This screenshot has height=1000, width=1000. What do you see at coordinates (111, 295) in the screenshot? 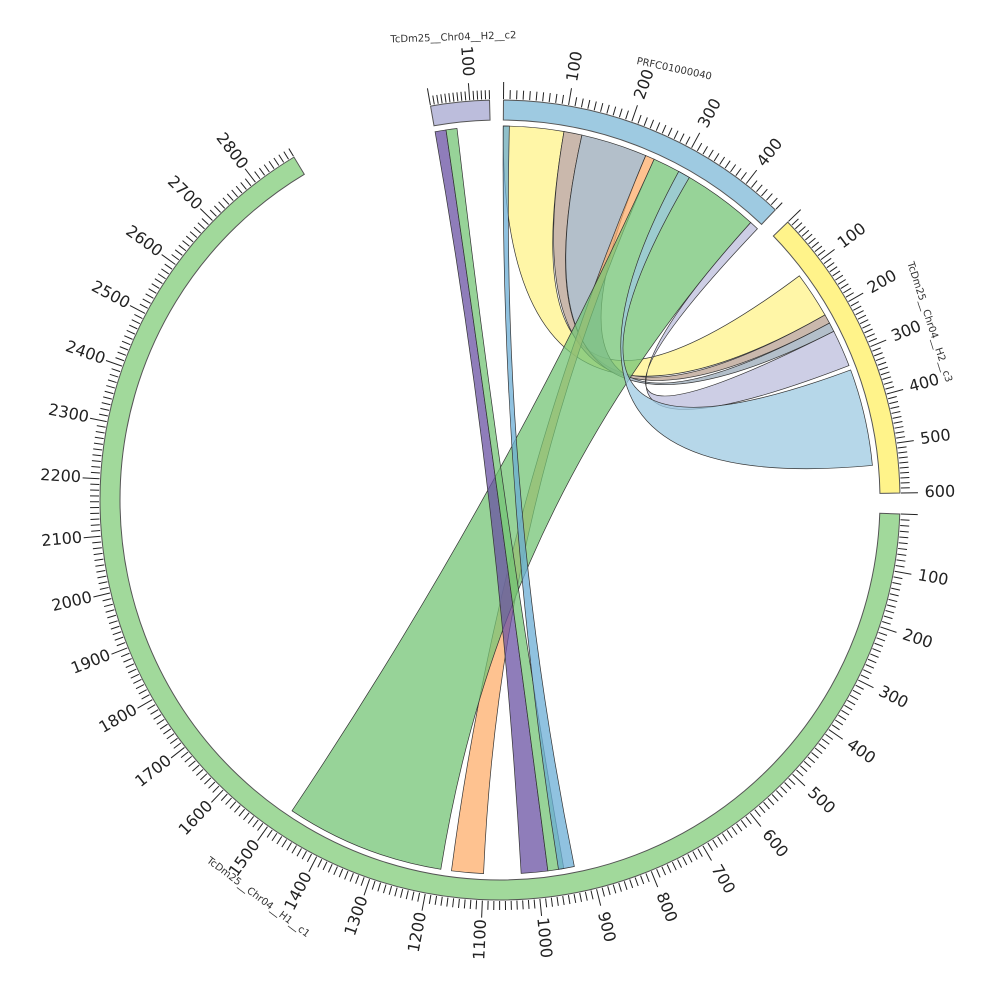
I see `tick-label: 2500` at bounding box center [111, 295].